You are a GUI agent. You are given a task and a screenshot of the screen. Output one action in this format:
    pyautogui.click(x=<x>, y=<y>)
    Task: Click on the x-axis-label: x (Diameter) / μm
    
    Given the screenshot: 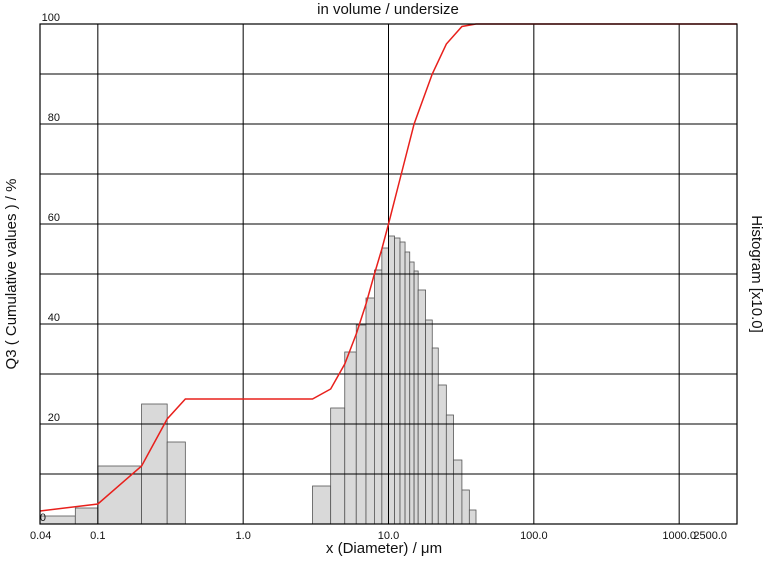 What is the action you would take?
    pyautogui.click(x=384, y=548)
    